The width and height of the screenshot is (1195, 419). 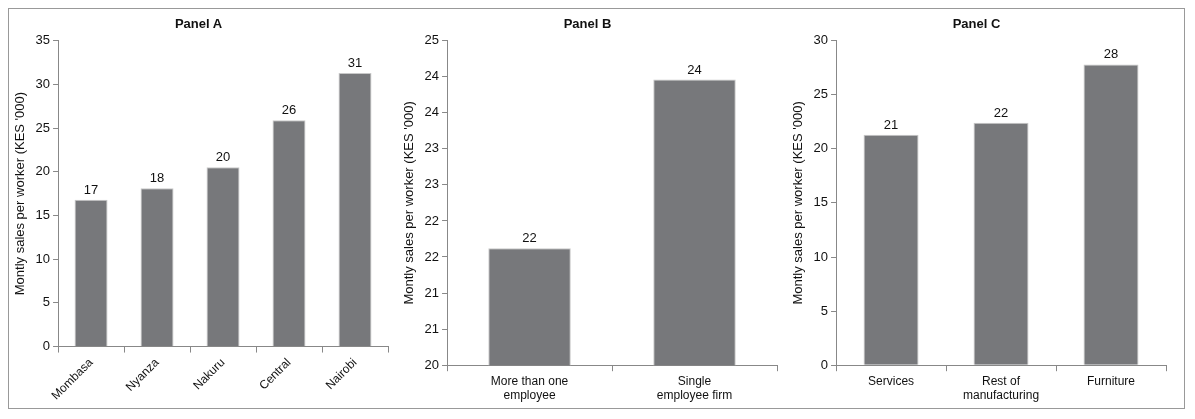 What do you see at coordinates (355, 63) in the screenshot?
I see `data-label: 31` at bounding box center [355, 63].